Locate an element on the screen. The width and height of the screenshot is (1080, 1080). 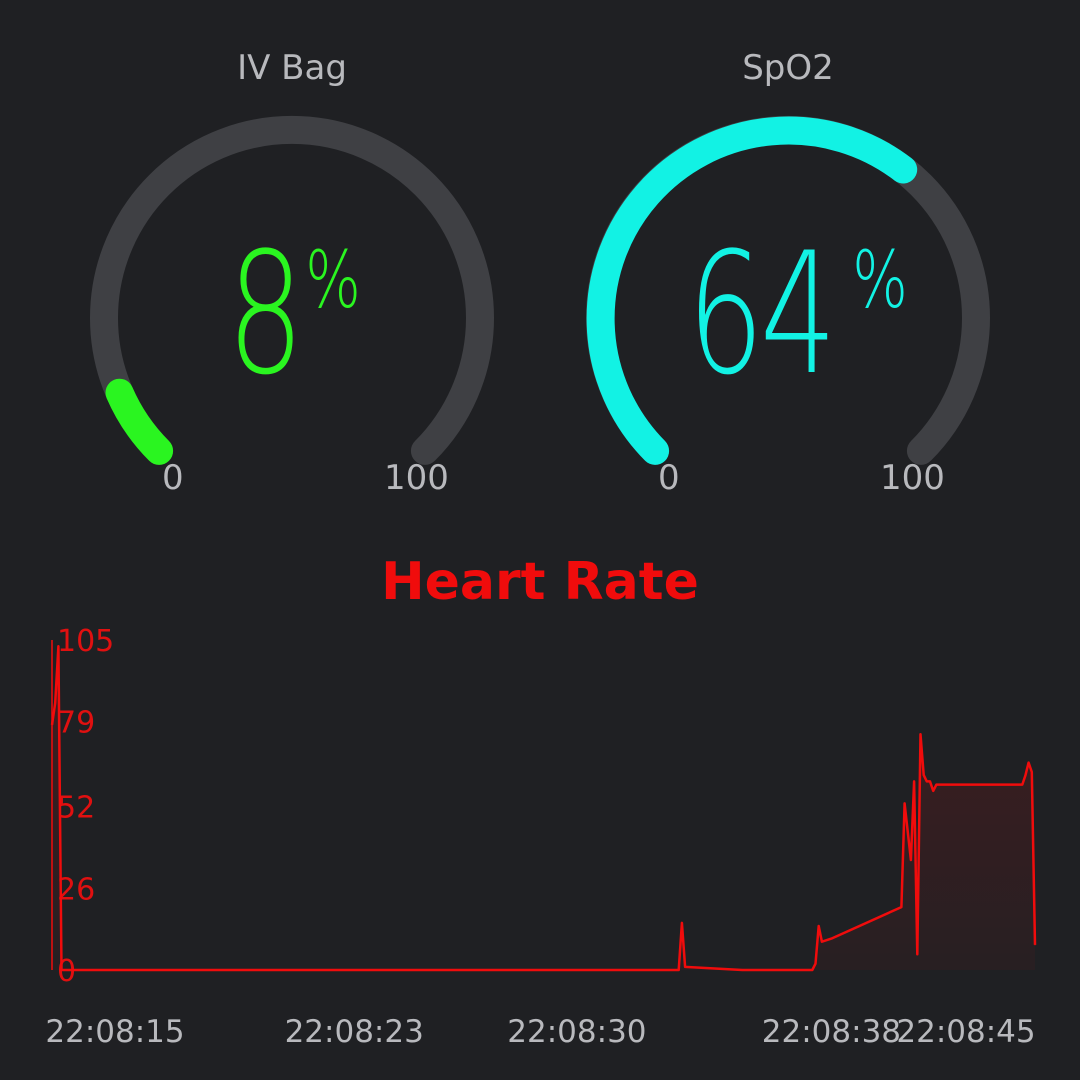
gauge-value: 8% is located at coordinates (292, 314).